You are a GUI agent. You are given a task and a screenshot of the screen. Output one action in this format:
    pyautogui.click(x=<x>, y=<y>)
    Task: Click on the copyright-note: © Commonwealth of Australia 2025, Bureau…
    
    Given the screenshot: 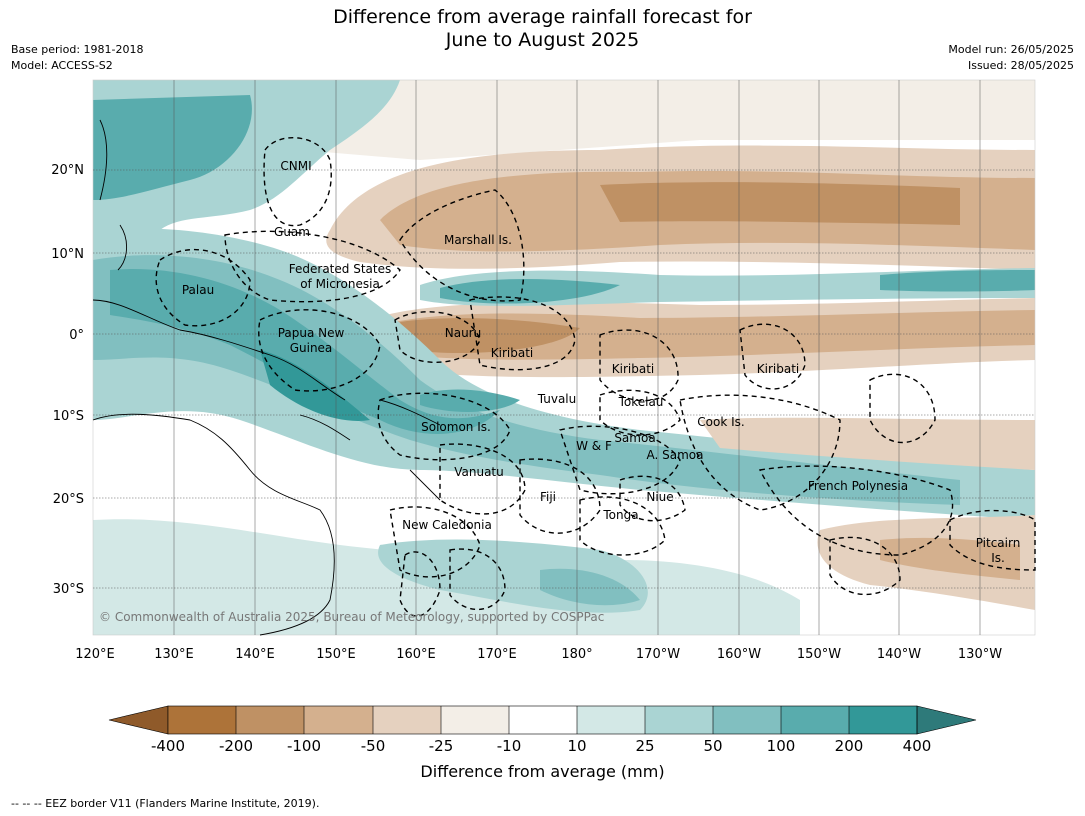 What is the action you would take?
    pyautogui.click(x=351, y=617)
    